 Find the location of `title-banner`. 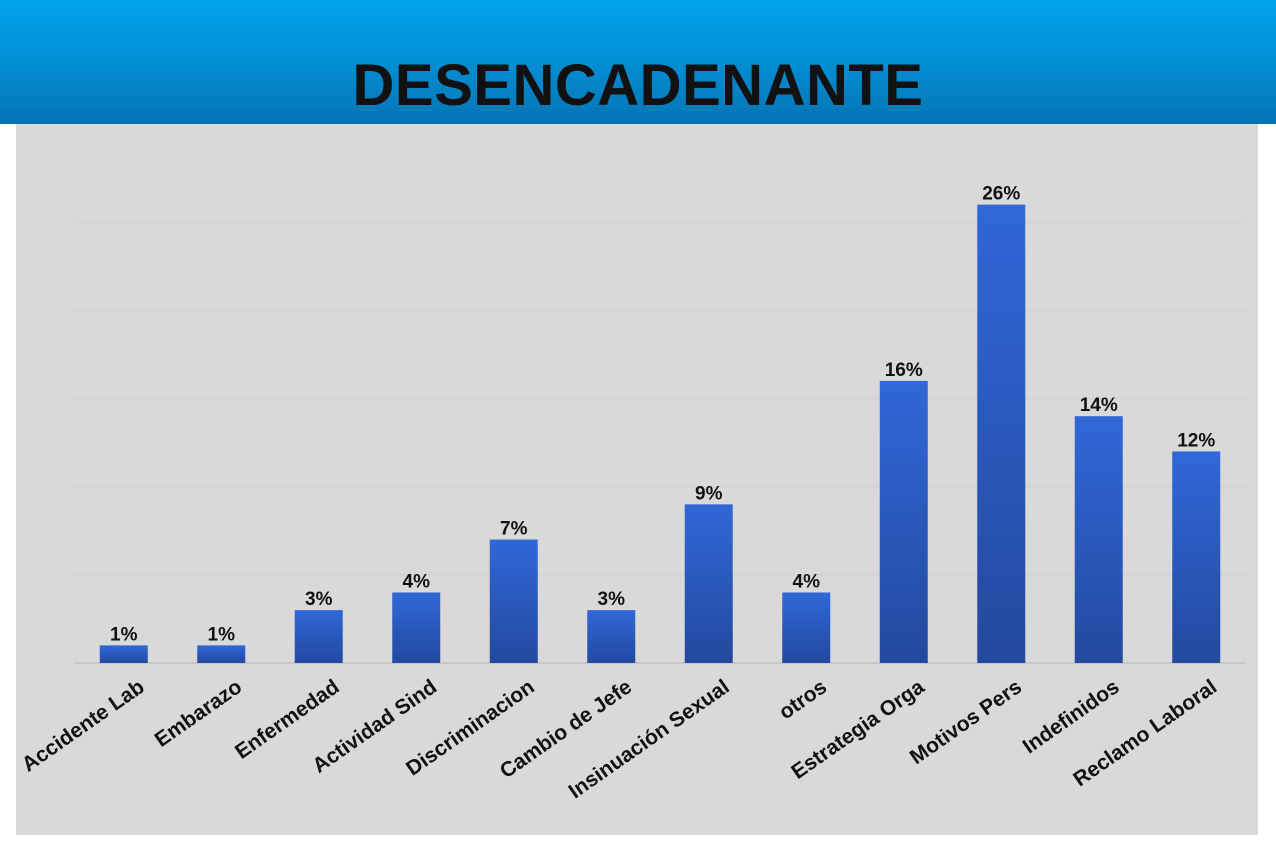

title-banner is located at coordinates (638, 62).